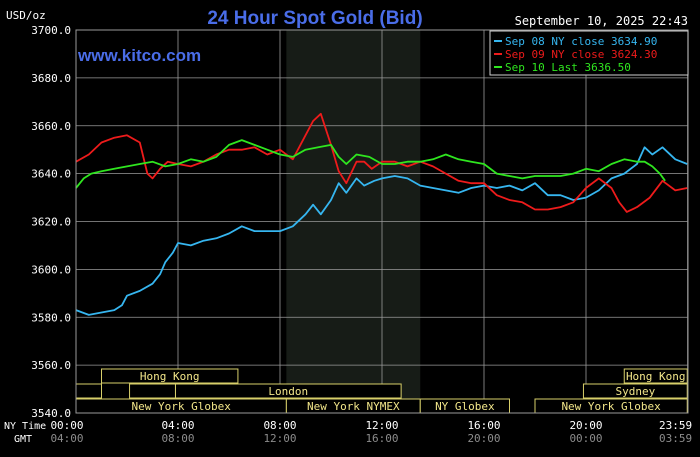 The image size is (700, 457). What do you see at coordinates (279, 425) in the screenshot?
I see `x-tick-label-ny: 08:00` at bounding box center [279, 425].